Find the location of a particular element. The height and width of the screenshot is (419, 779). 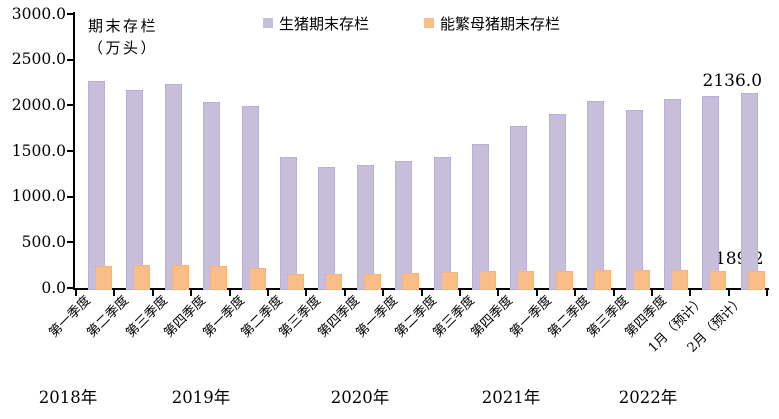

y-axis-title-line2: （万头） is located at coordinates (123, 48).